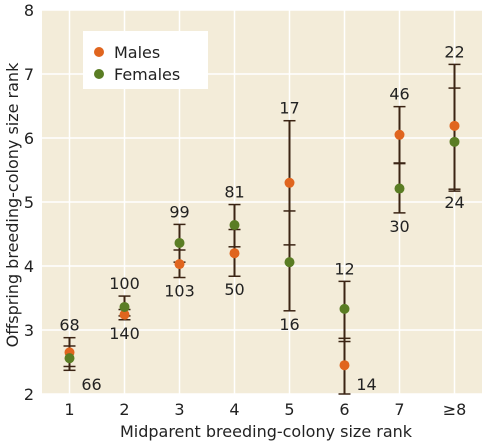 The height and width of the screenshot is (444, 486). What do you see at coordinates (344, 268) in the screenshot?
I see `n-label-females: 12` at bounding box center [344, 268].